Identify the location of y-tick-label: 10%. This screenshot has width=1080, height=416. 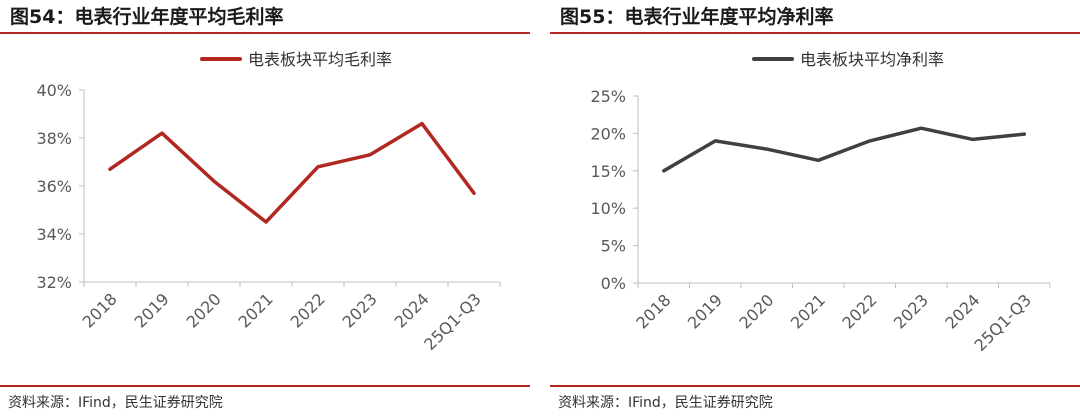
(608, 208).